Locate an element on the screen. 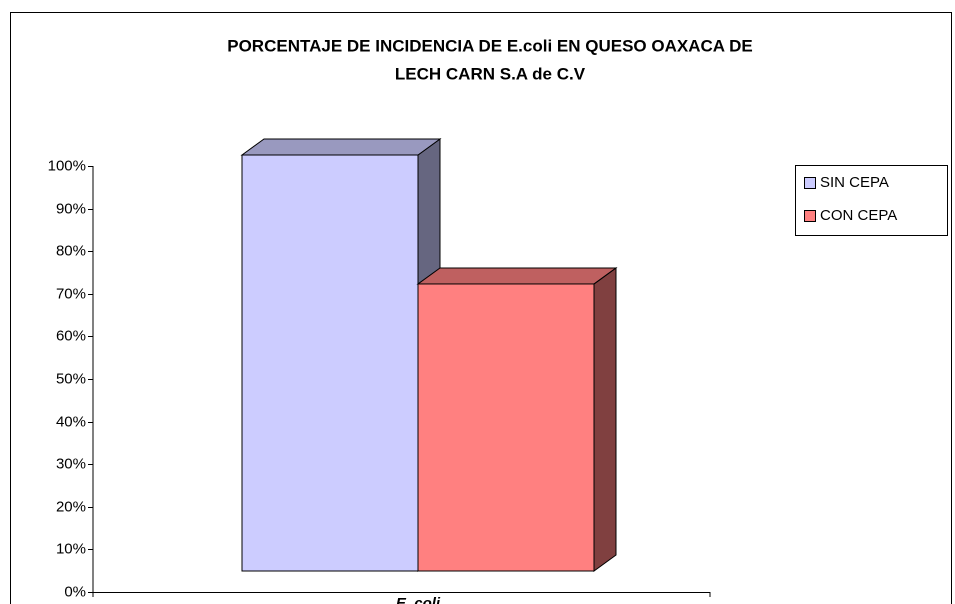 This screenshot has height=604, width=955. y-tick-label: 90% is located at coordinates (71, 208).